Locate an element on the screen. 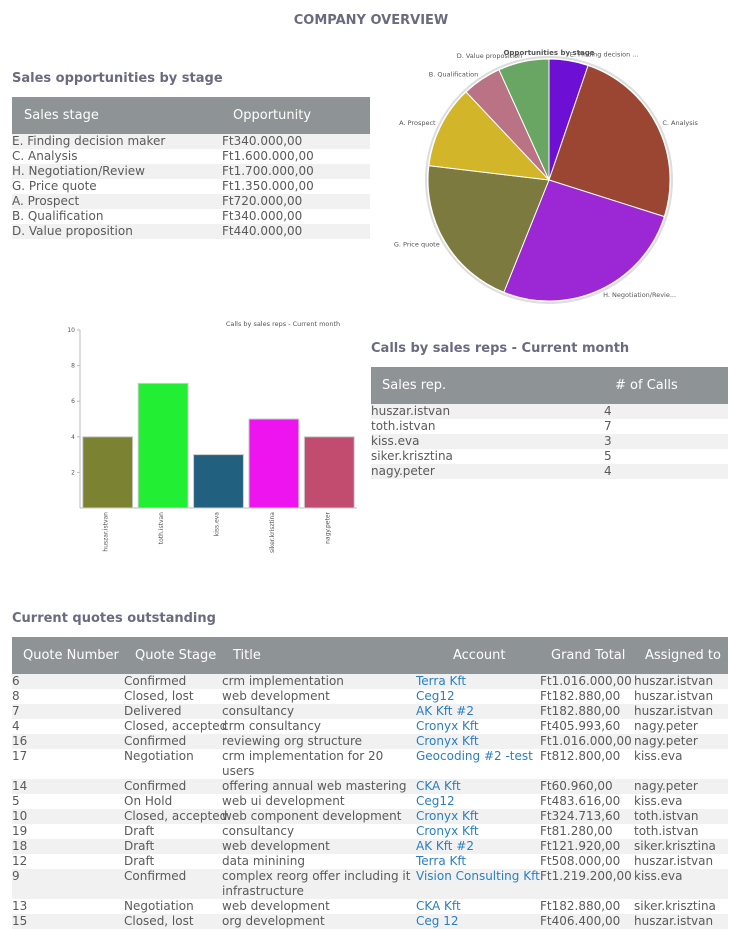  cell: 15 is located at coordinates (68, 921).